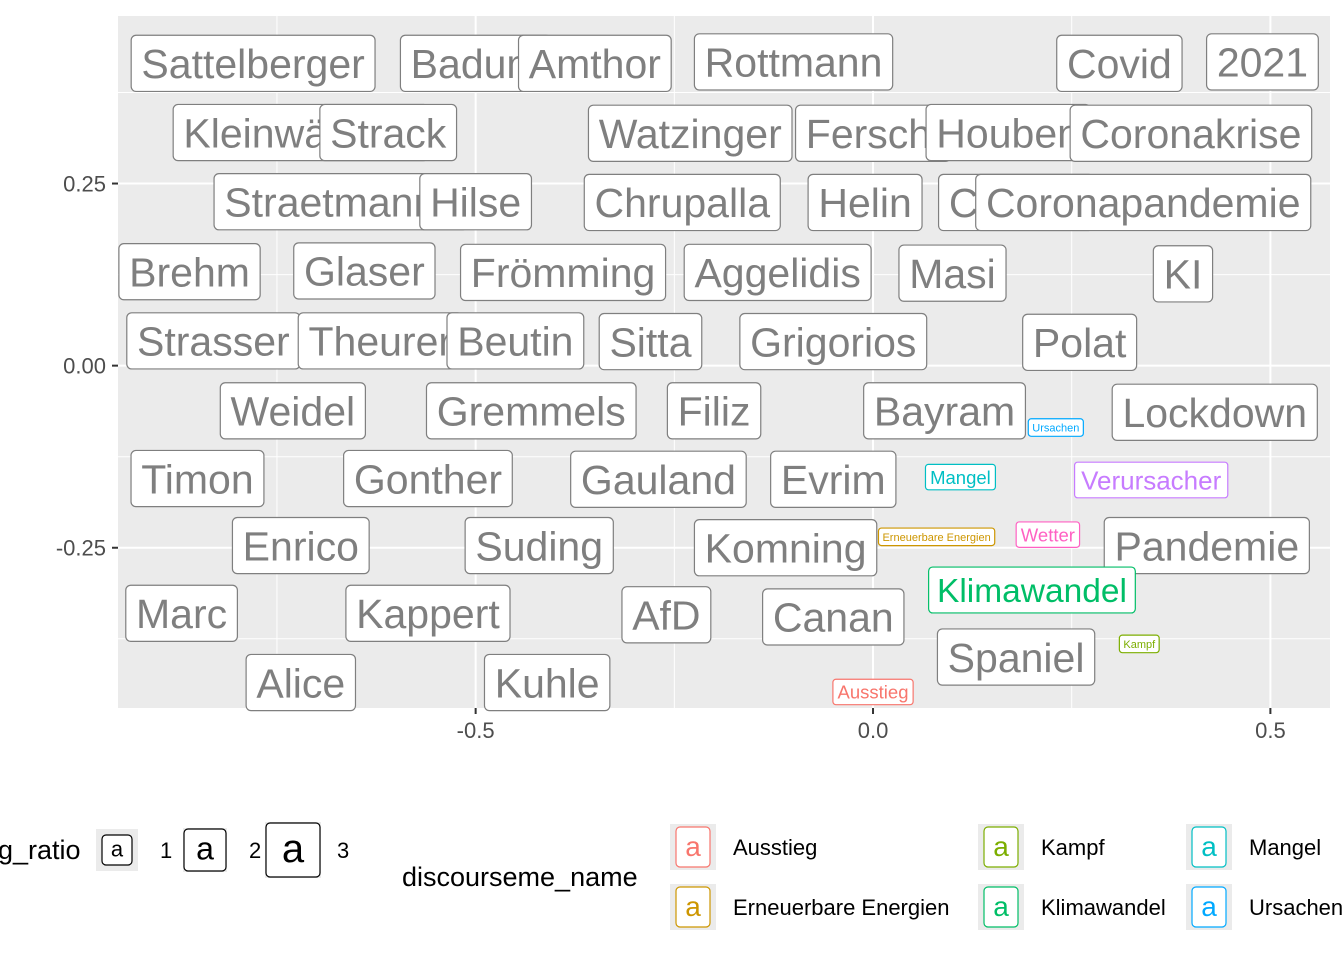  Describe the element at coordinates (117, 850) in the screenshot. I see `size-legend-key-box` at that location.